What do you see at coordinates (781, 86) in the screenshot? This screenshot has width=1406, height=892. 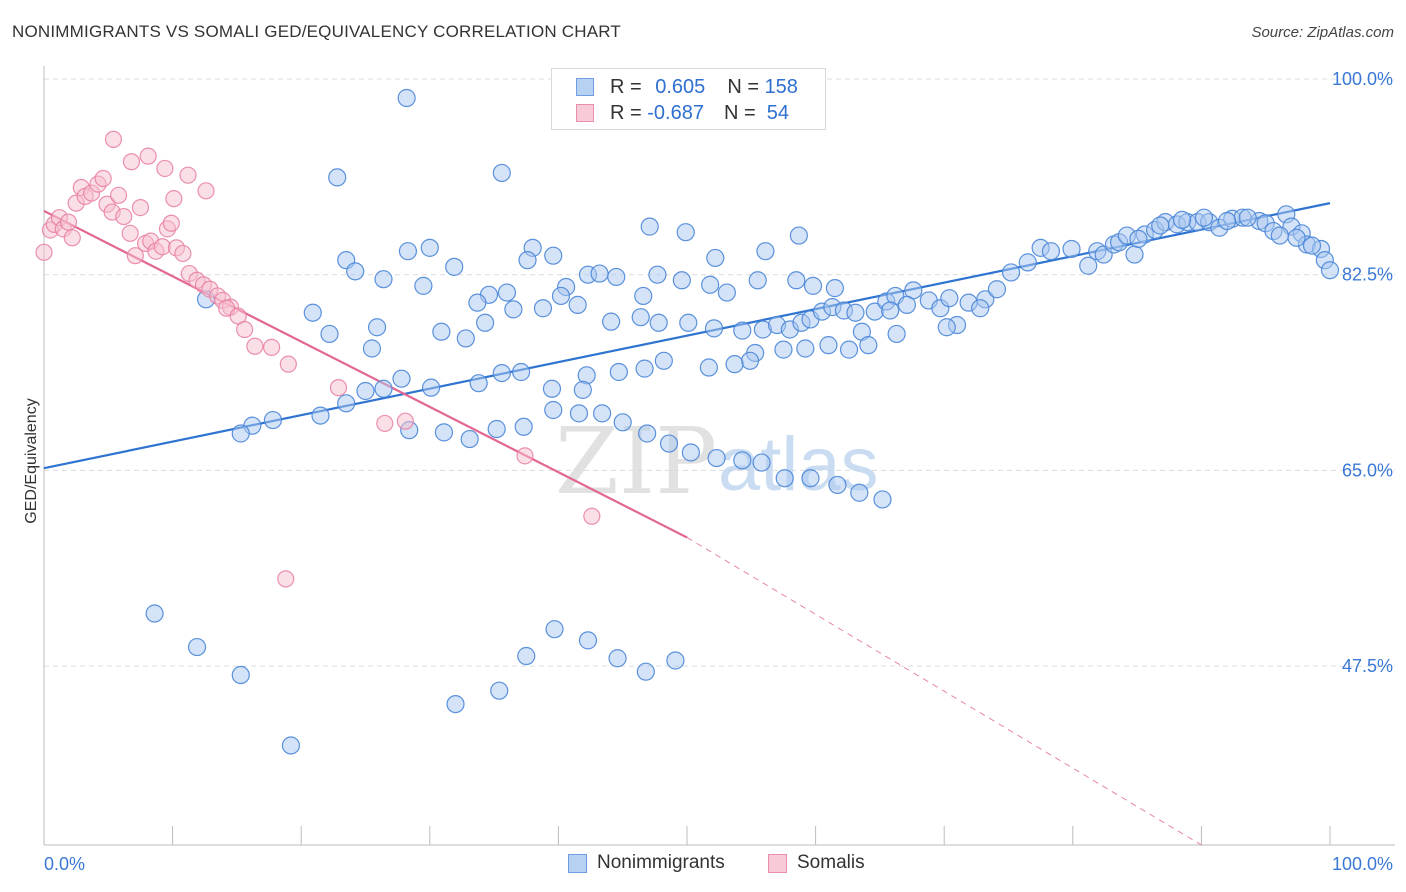 I see `legend-n-value: 158` at bounding box center [781, 86].